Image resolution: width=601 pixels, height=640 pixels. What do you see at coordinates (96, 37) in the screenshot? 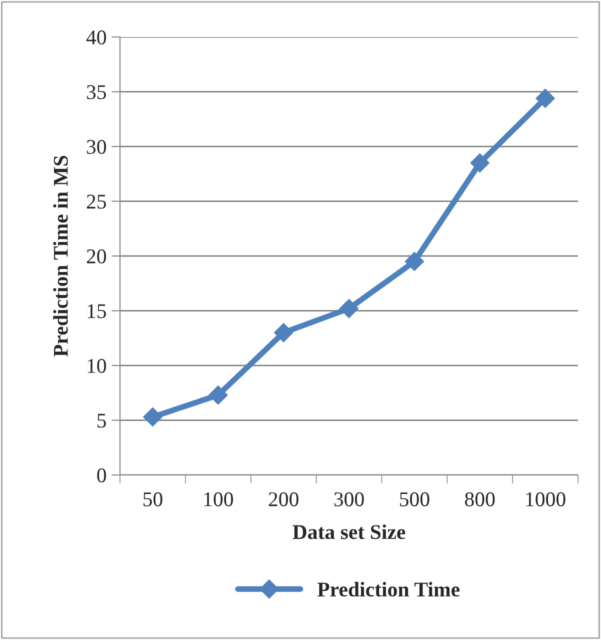
I see `y-tick-label: 40` at bounding box center [96, 37].